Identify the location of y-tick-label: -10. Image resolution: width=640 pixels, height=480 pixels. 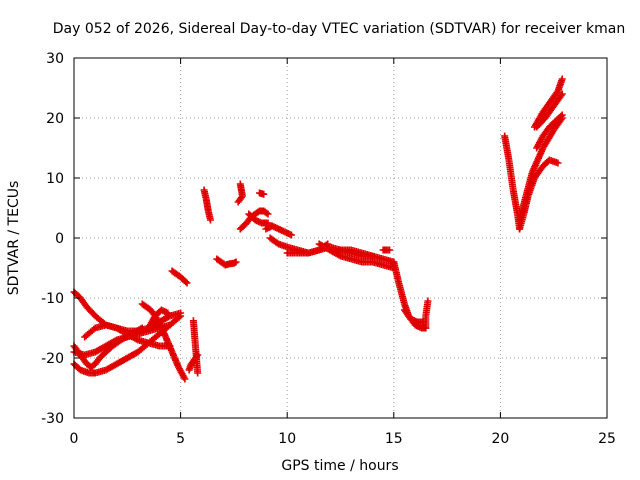
(52, 299).